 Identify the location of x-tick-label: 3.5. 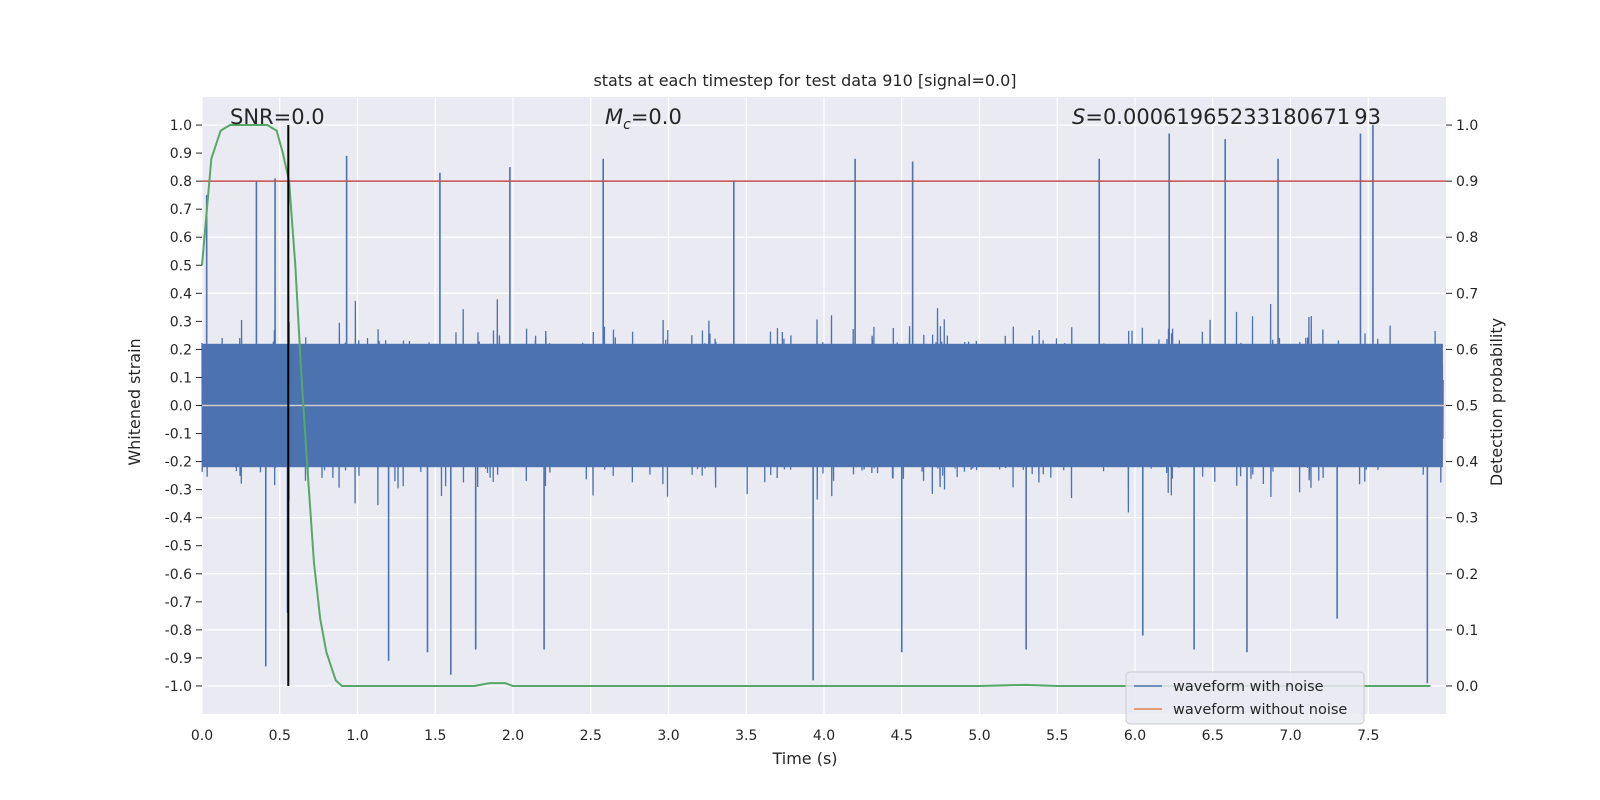
(746, 736).